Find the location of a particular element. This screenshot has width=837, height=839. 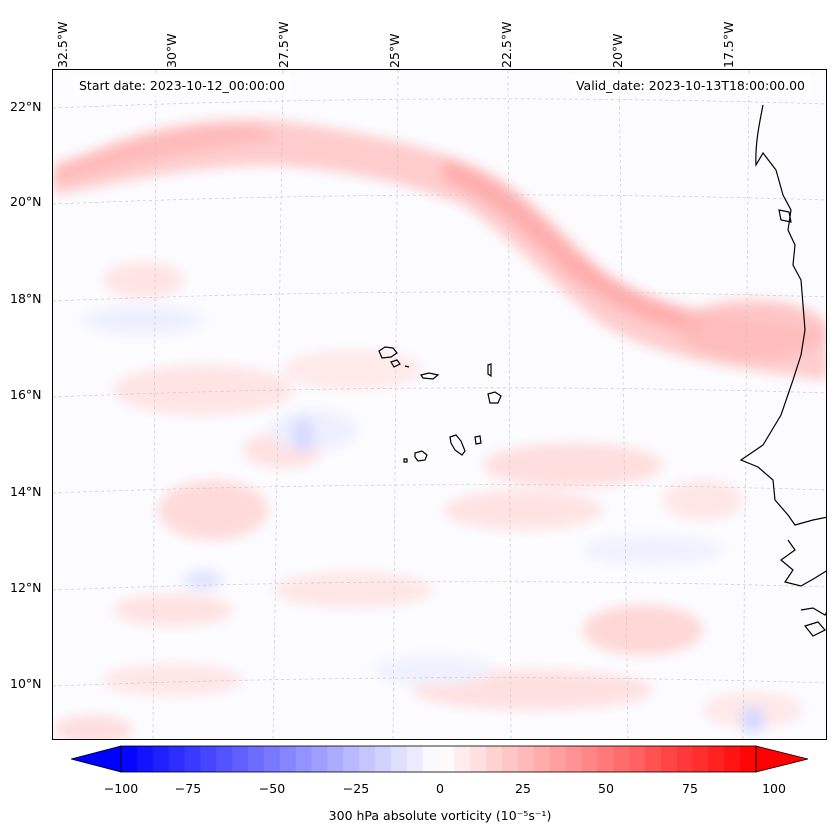

cabo-verde-islands is located at coordinates (440, 404).